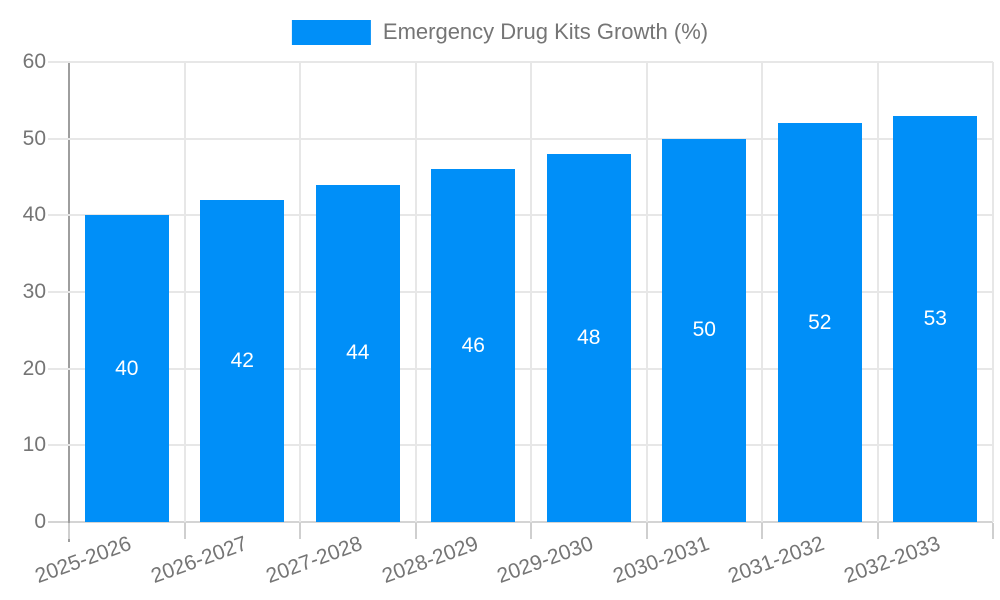  I want to click on y-axis-tick-label: 60, so click(34, 61).